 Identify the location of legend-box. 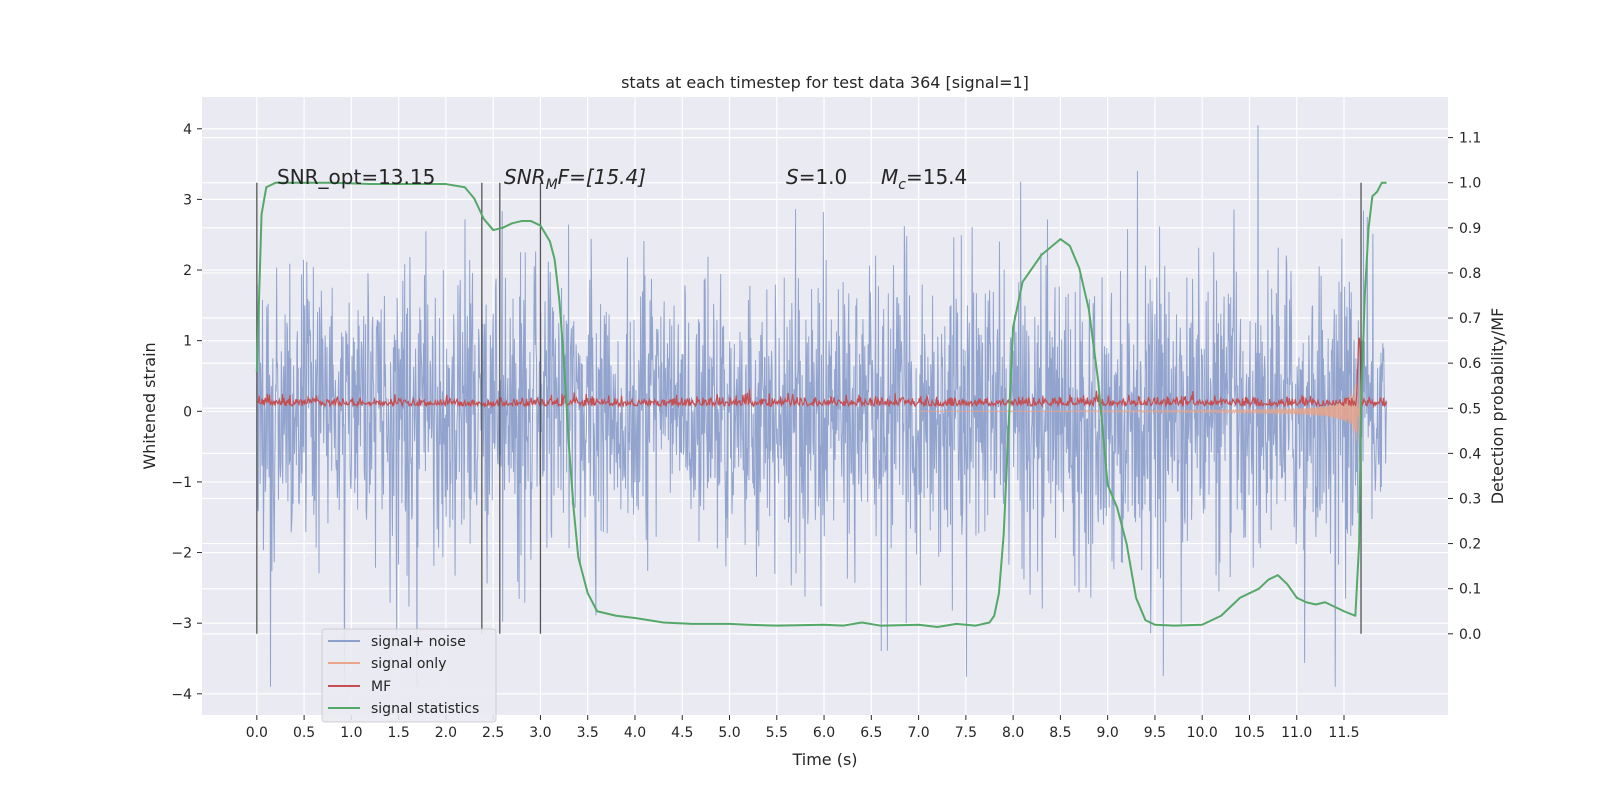
(409, 675).